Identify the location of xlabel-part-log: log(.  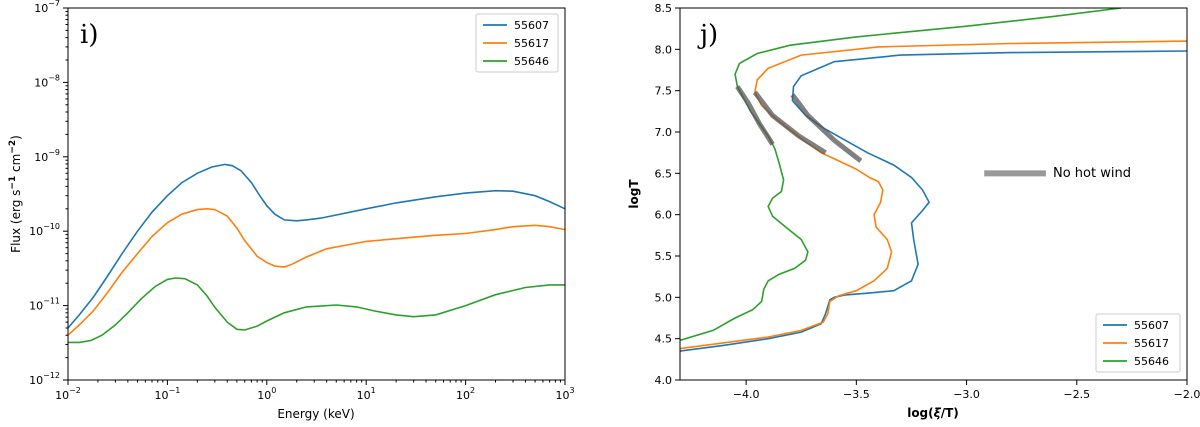
(920, 413).